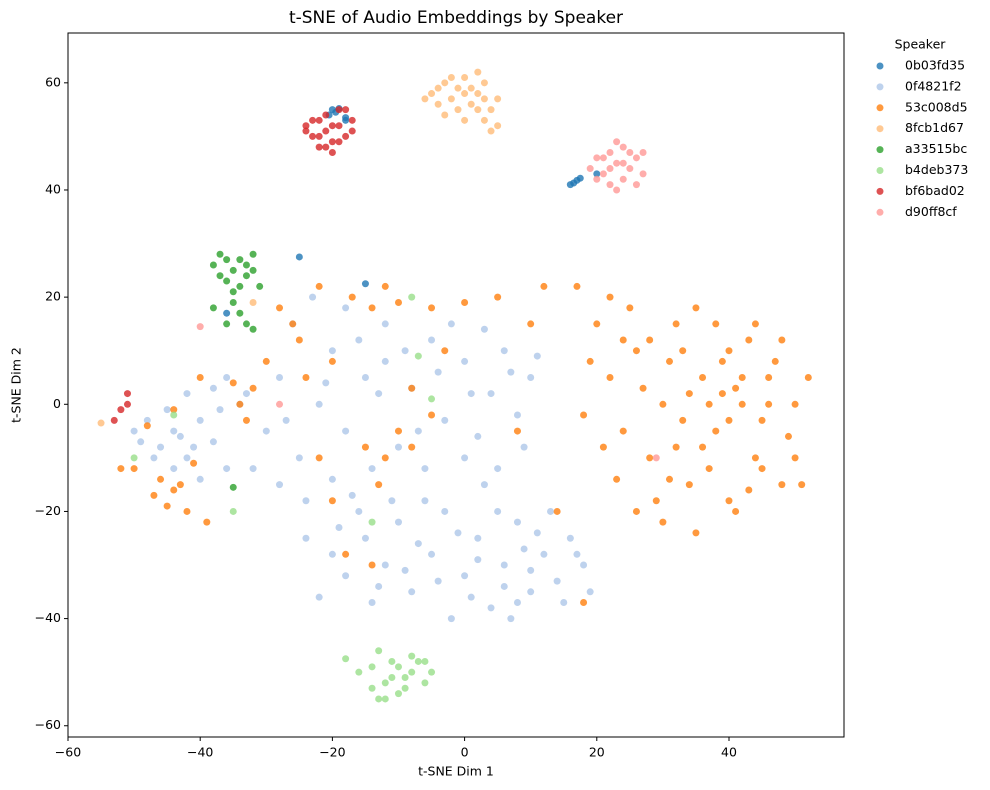 The height and width of the screenshot is (790, 990). What do you see at coordinates (729, 752) in the screenshot?
I see `x-tick-label: 40` at bounding box center [729, 752].